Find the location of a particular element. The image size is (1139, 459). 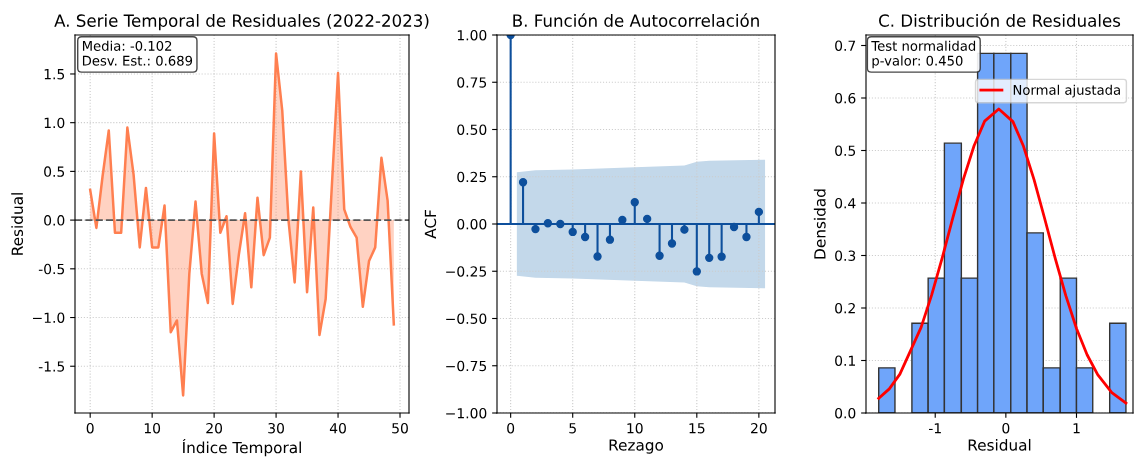

y-axis-title: ACF is located at coordinates (430, 224).